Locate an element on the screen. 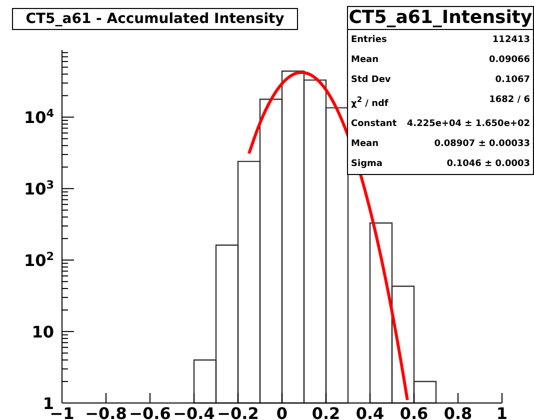 The width and height of the screenshot is (534, 420). x-tick-label: 0.6 is located at coordinates (414, 412).